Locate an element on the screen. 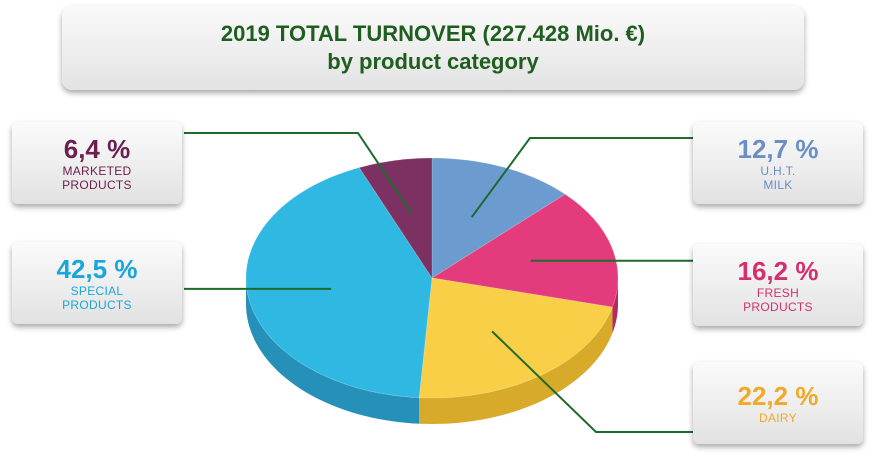  label-box-special: 42,5 % SPECIAL PRODUCTS is located at coordinates (97, 283).